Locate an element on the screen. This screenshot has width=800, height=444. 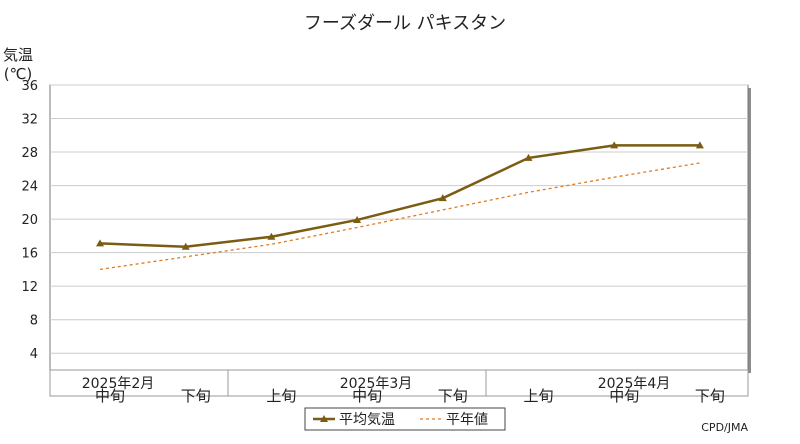
legend-label-normal: 平年値 is located at coordinates (467, 420).